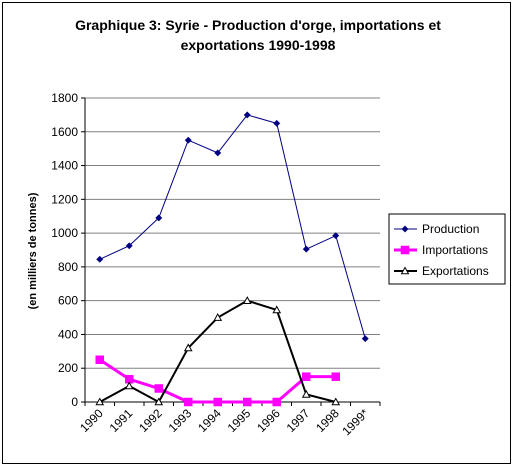 This screenshot has height=469, width=516. I want to click on y-tick-label: 200, so click(68, 368).